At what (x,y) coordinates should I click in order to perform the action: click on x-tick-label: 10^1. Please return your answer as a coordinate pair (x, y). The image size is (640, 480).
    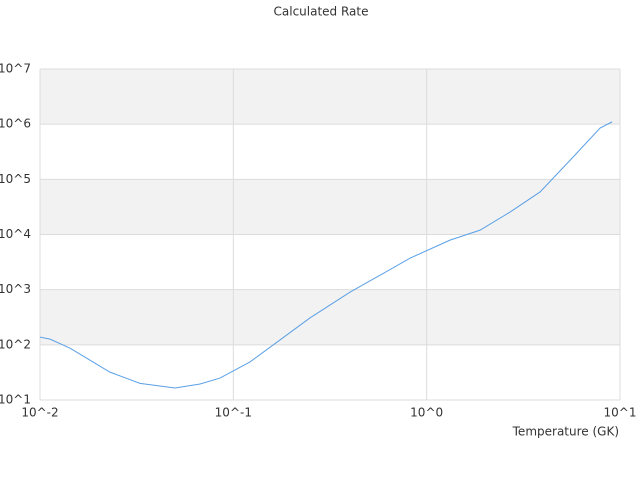
    Looking at the image, I should click on (620, 413).